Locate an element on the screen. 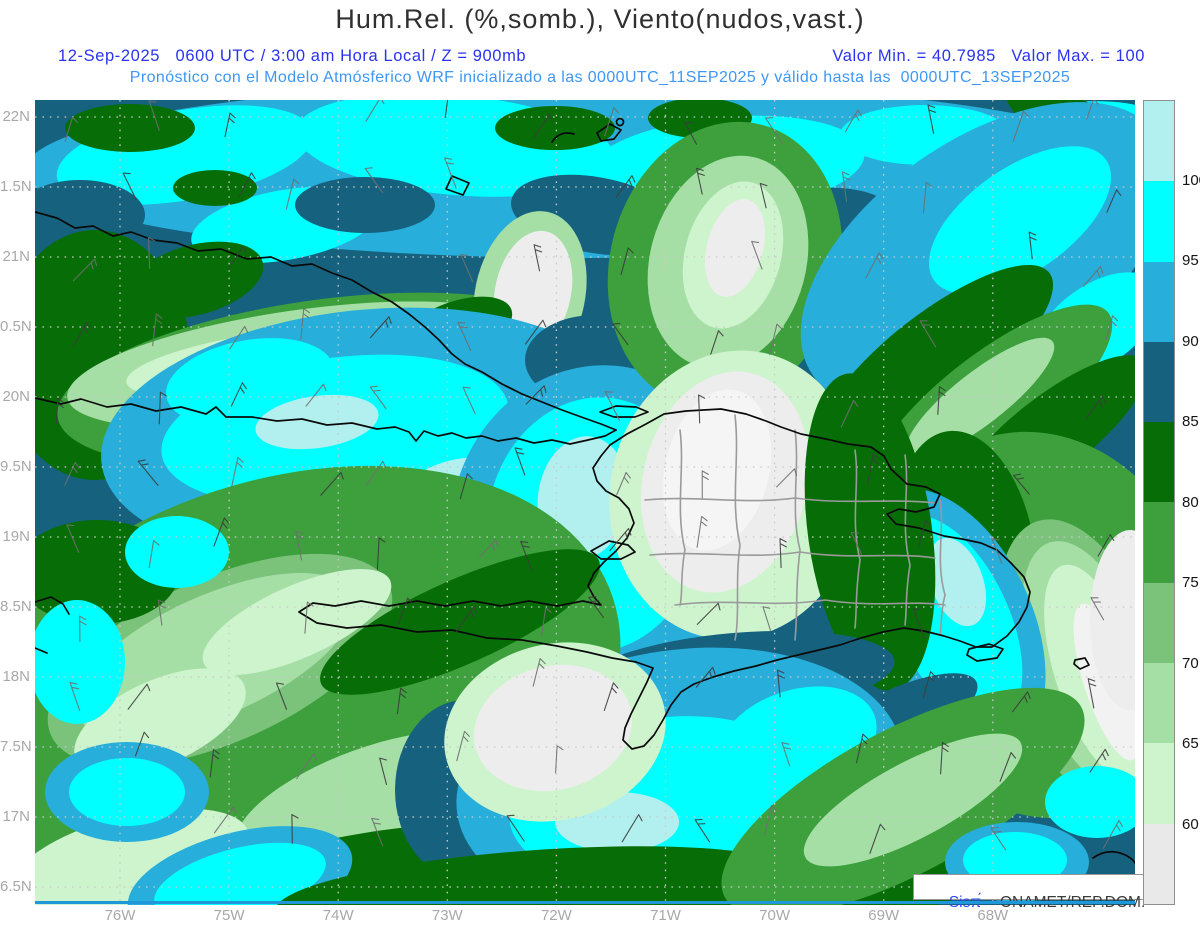  gonave-island is located at coordinates (613, 550).